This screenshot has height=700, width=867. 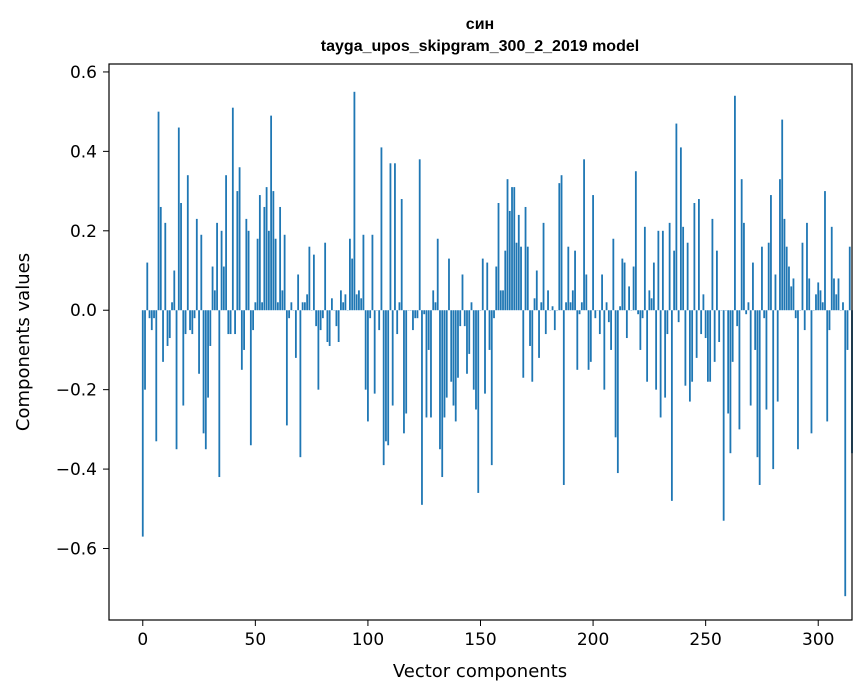 I want to click on x-tick-label: 150, so click(x=480, y=640).